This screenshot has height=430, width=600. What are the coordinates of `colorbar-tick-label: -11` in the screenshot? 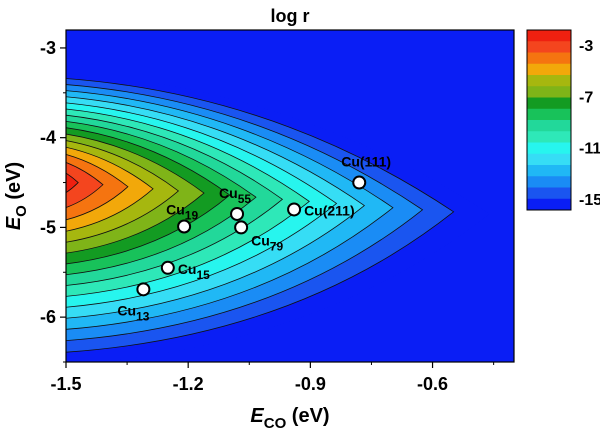 It's located at (589, 149).